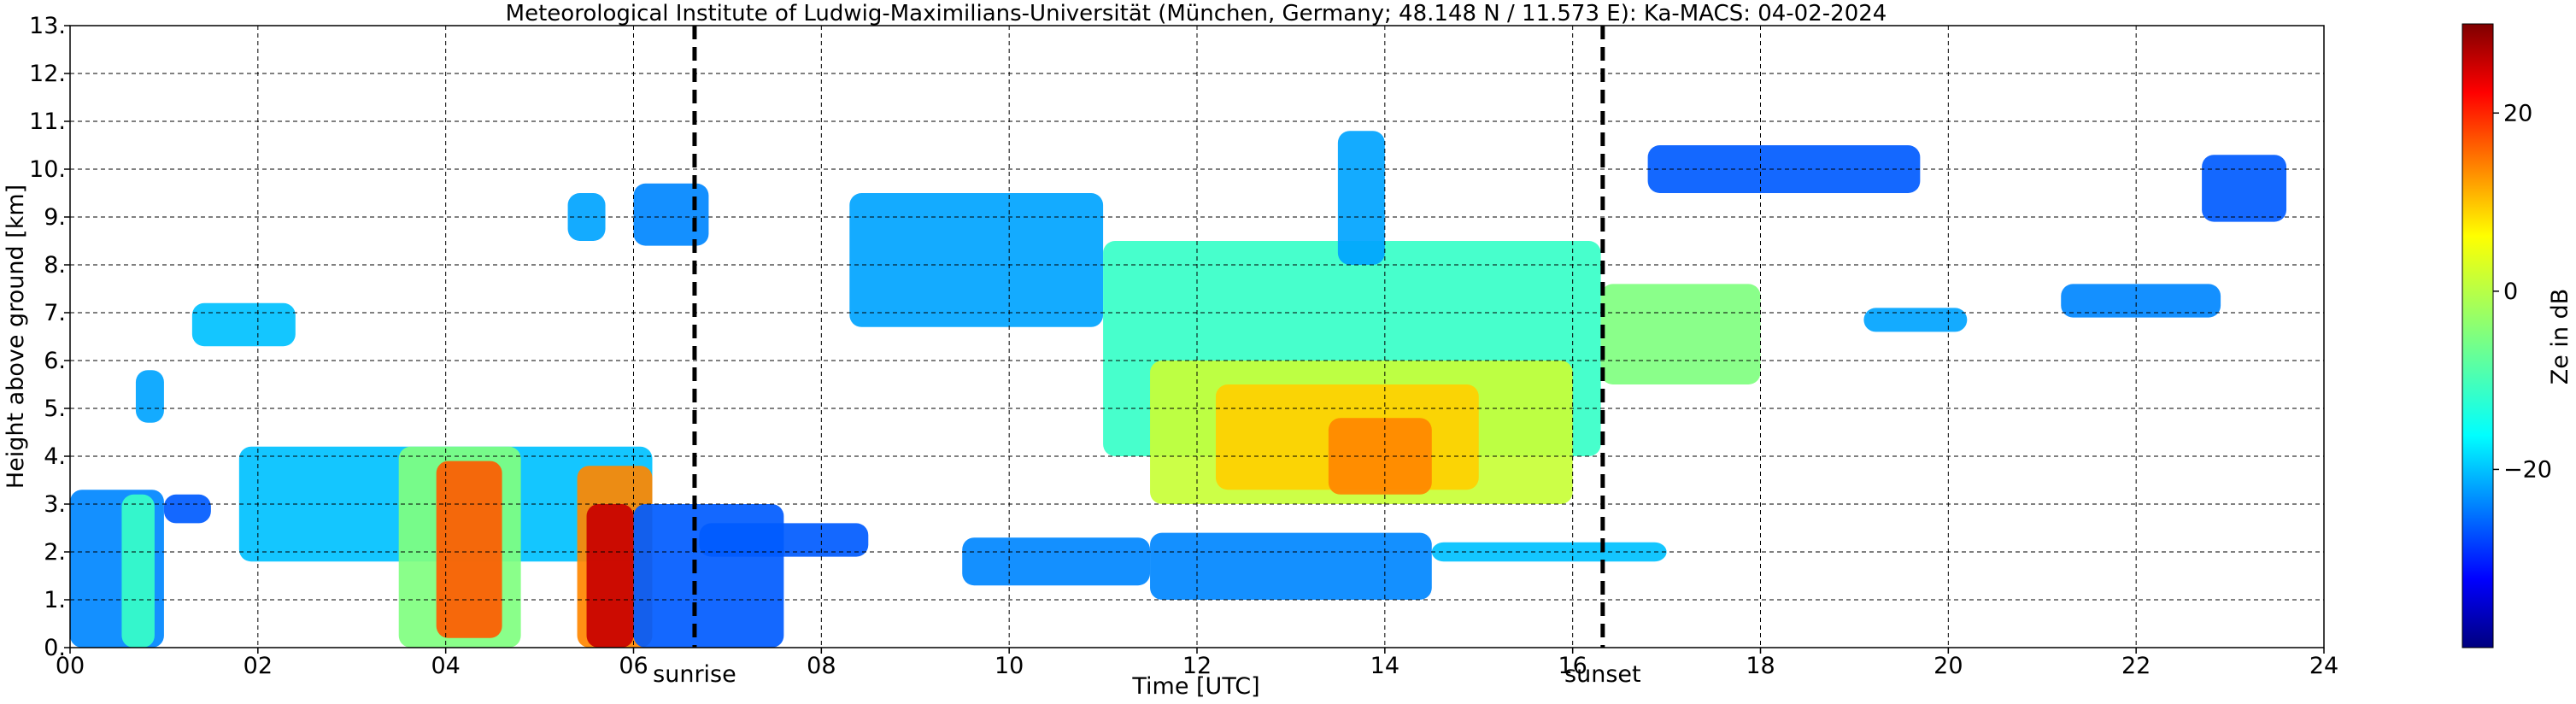 This screenshot has height=704, width=2576. What do you see at coordinates (47, 74) in the screenshot?
I see `y-tick-label: 12.` at bounding box center [47, 74].